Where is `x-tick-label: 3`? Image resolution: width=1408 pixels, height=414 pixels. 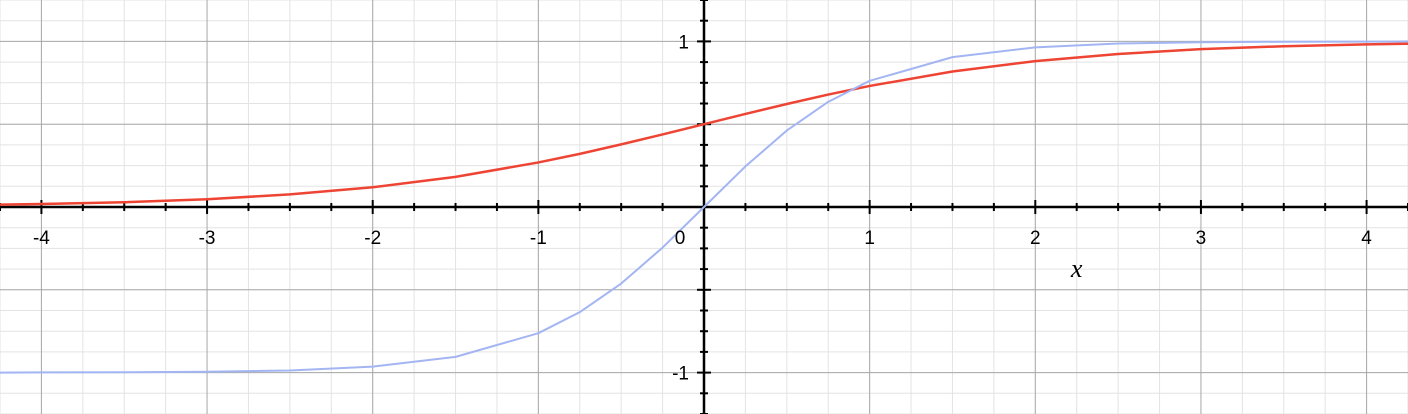 x-tick-label: 3 is located at coordinates (1201, 238).